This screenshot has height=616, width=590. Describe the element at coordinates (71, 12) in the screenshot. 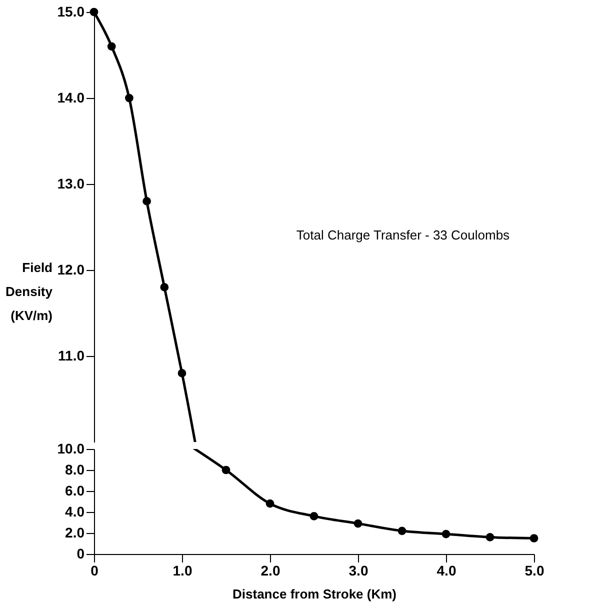

I see `y-tick-label: 15.0` at that location.